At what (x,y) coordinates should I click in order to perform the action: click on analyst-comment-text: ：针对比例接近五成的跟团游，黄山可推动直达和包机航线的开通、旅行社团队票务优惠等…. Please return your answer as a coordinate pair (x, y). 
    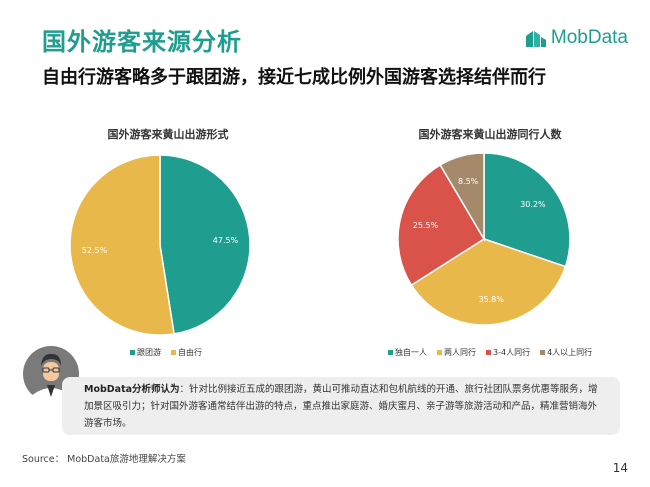
    Looking at the image, I should click on (341, 406).